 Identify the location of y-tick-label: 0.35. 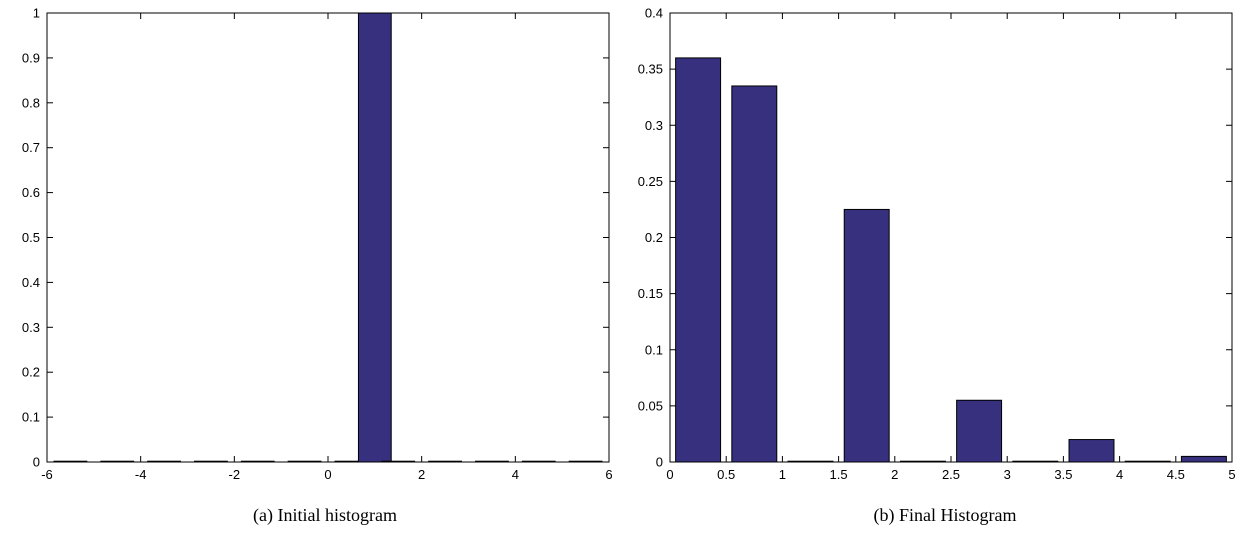
(650, 69).